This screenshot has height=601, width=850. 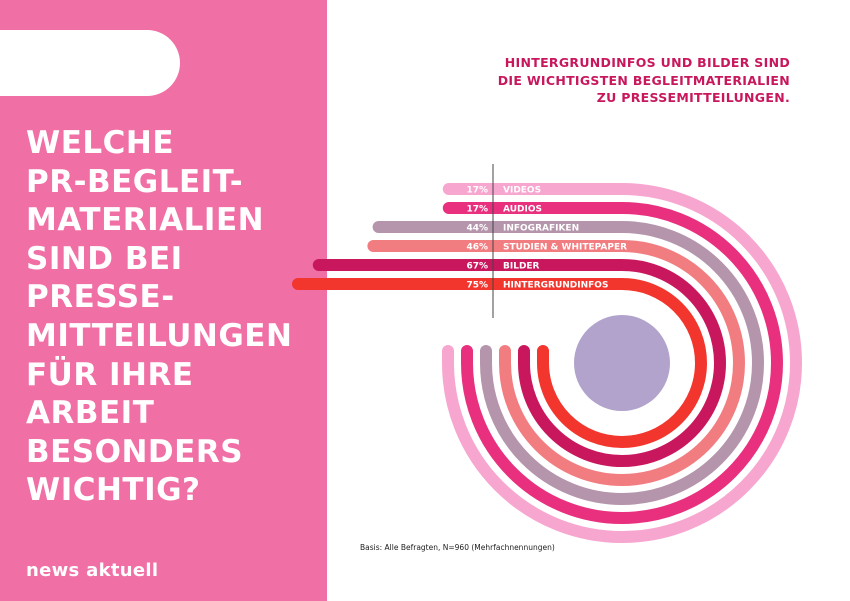 I want to click on value-label: 44%, so click(x=477, y=229).